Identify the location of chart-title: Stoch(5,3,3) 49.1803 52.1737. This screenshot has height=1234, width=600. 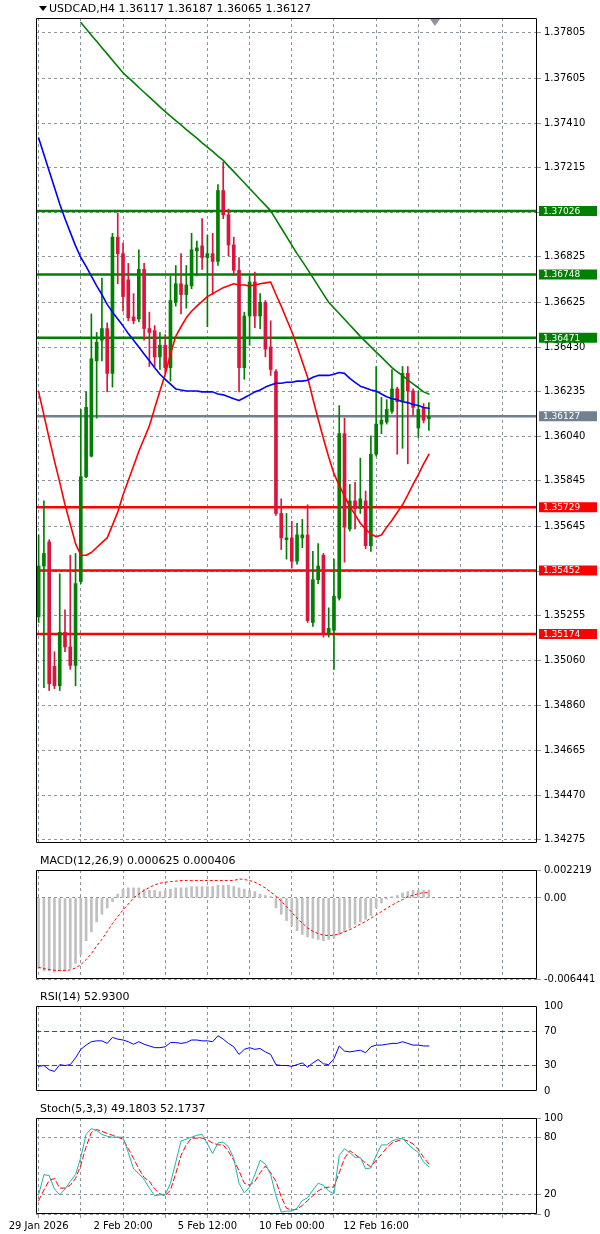
(123, 1109).